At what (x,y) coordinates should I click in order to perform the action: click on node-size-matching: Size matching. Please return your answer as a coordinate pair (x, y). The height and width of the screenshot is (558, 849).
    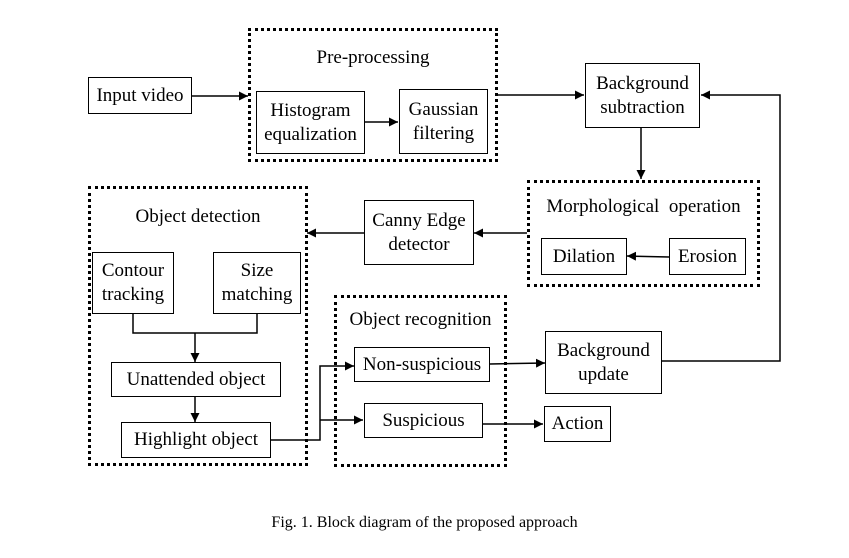
    Looking at the image, I should click on (257, 283).